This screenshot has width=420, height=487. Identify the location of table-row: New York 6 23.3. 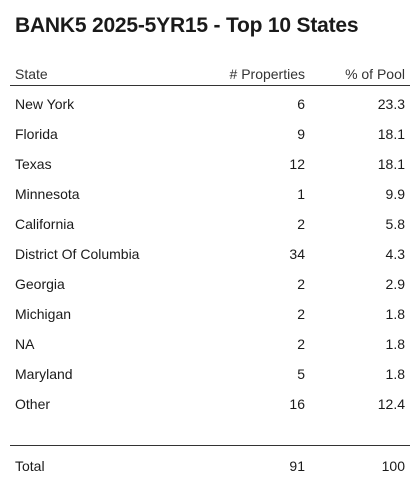
(212, 106).